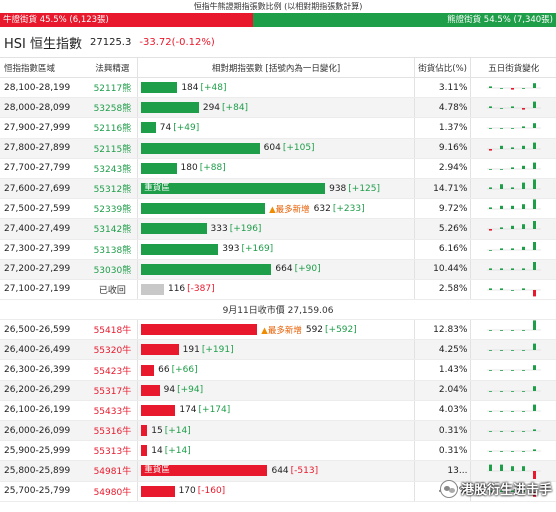  What do you see at coordinates (450, 269) in the screenshot?
I see `share-pct: 10.44%` at bounding box center [450, 269].